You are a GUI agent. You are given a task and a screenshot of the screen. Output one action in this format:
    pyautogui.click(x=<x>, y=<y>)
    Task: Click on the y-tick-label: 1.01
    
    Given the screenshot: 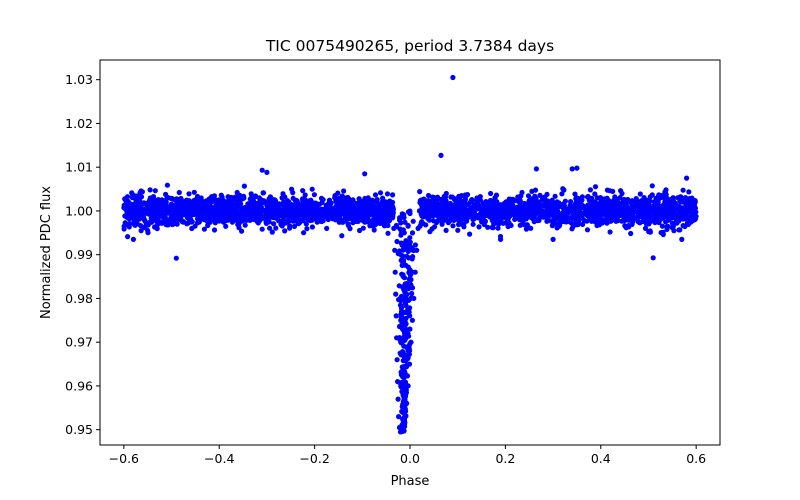 What is the action you would take?
    pyautogui.click(x=79, y=167)
    